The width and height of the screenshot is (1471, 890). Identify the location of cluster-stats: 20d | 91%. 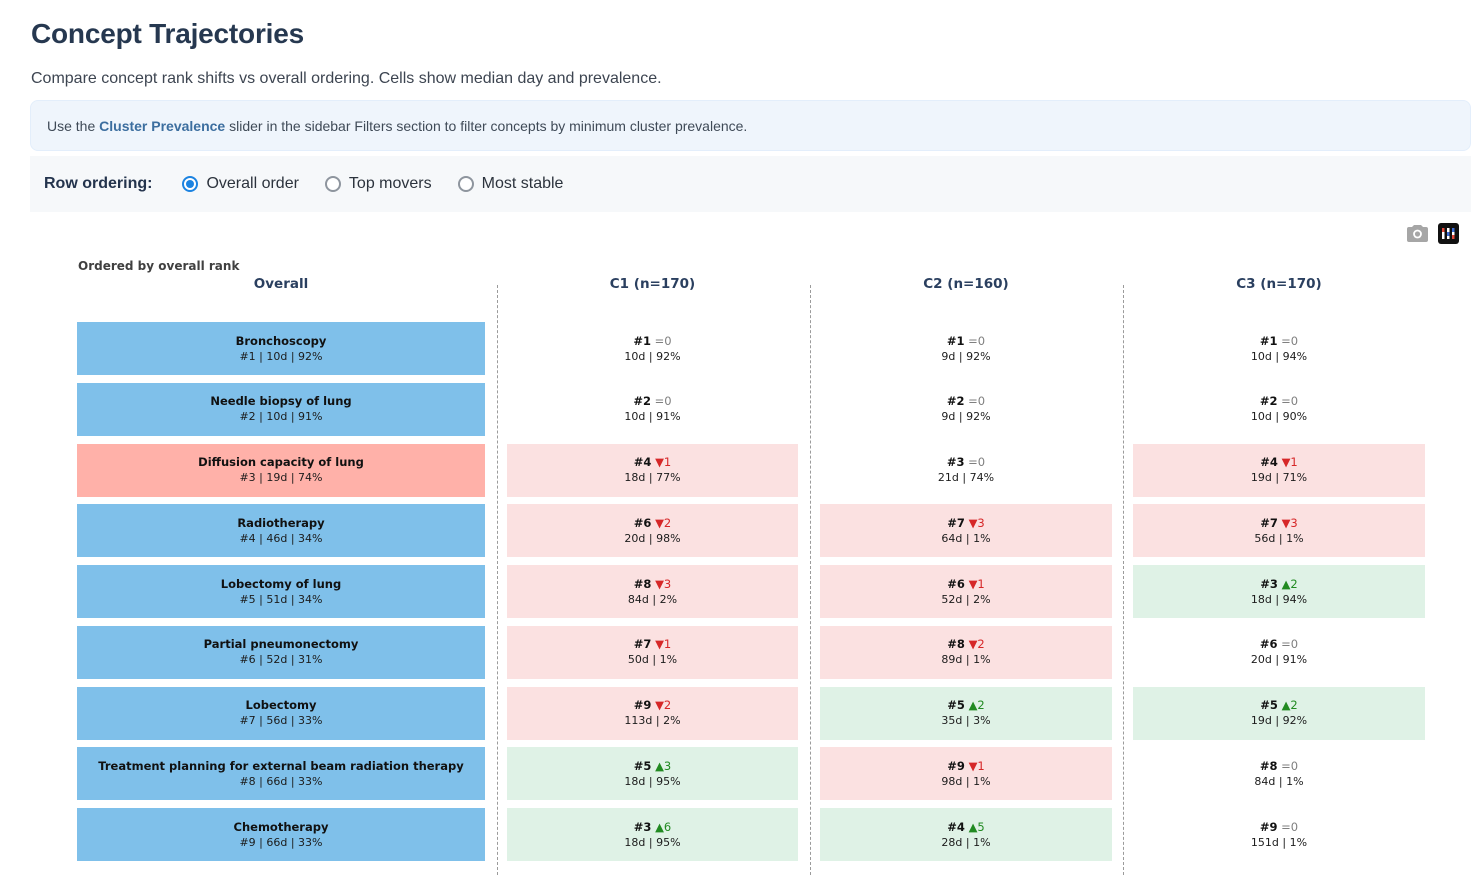
(1279, 660).